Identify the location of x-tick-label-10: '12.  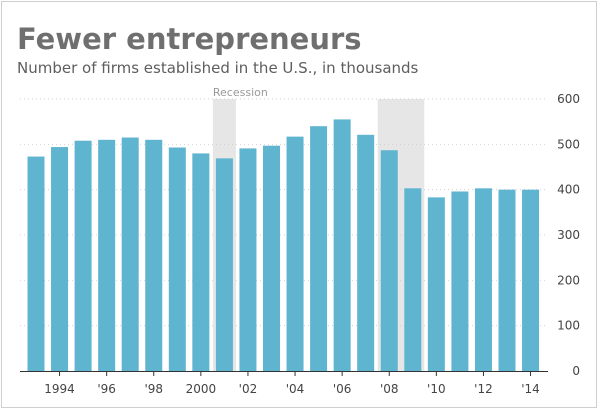
(483, 389).